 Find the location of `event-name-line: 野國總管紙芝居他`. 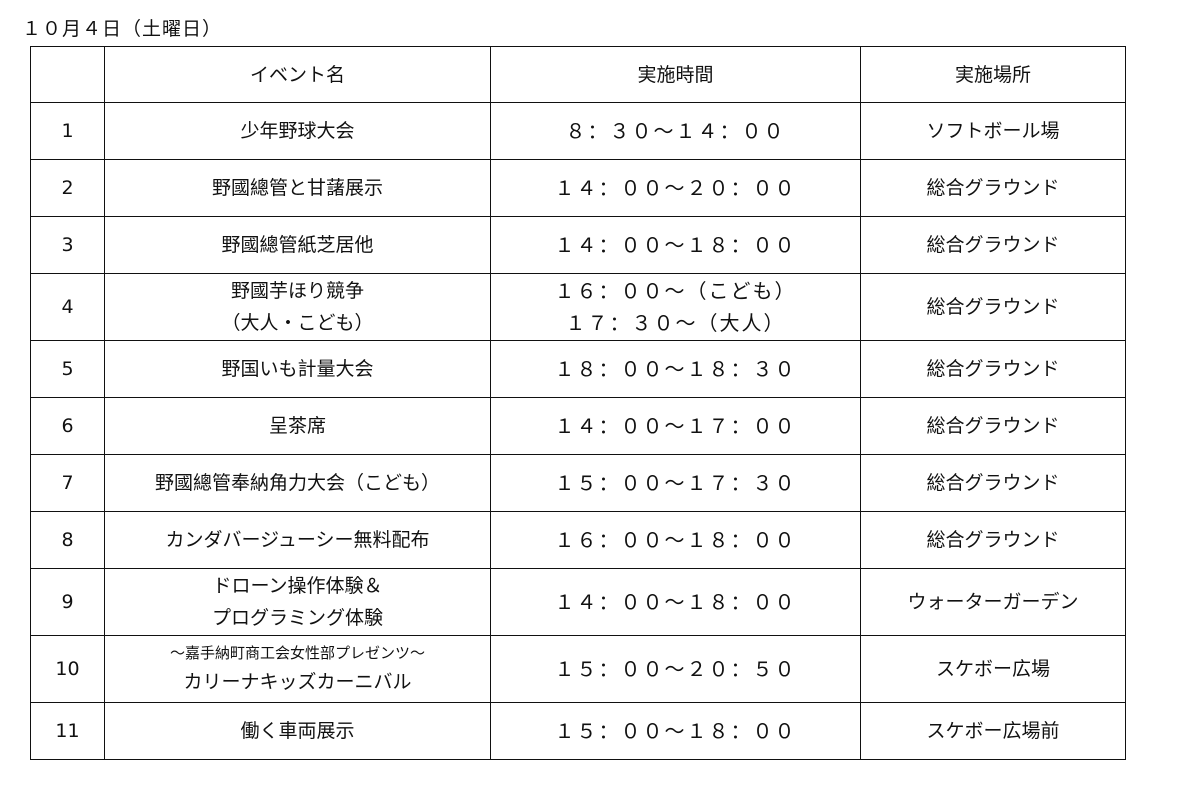

event-name-line: 野國總管紙芝居他 is located at coordinates (297, 245).